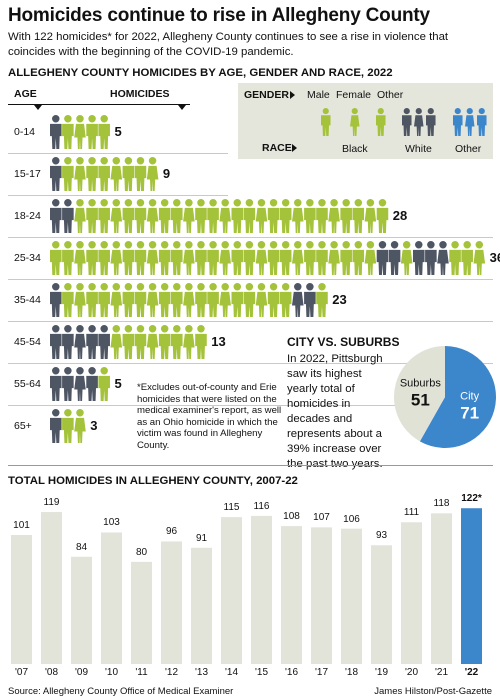 The width and height of the screenshot is (500, 699). Describe the element at coordinates (201, 538) in the screenshot. I see `bar-value-label: 91` at that location.